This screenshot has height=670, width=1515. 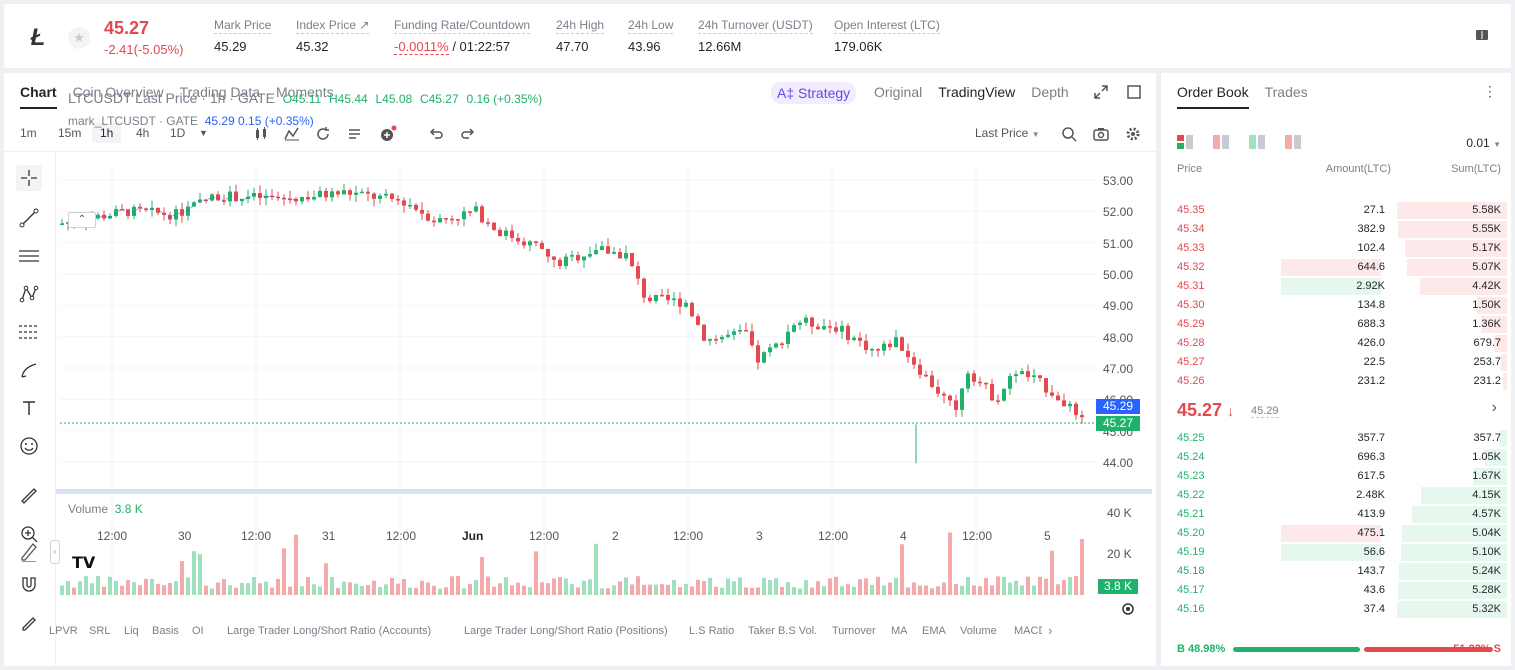 I want to click on tab-trading-data: Trading Data, so click(x=220, y=92).